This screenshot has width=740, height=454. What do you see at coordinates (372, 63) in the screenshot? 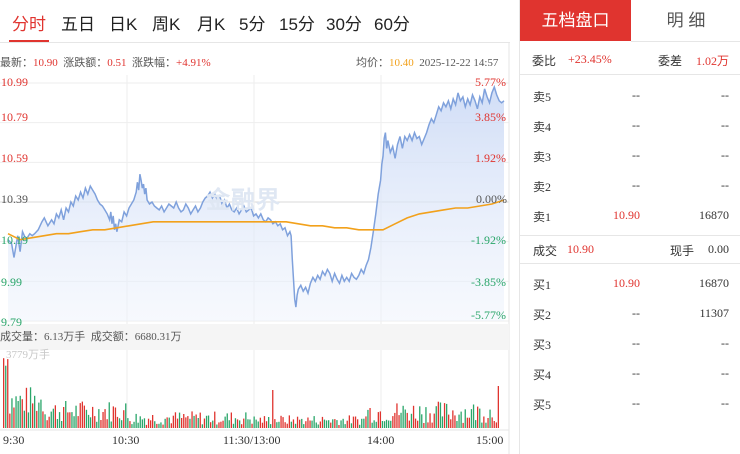
I see `avg-label: 均价：` at bounding box center [372, 63].